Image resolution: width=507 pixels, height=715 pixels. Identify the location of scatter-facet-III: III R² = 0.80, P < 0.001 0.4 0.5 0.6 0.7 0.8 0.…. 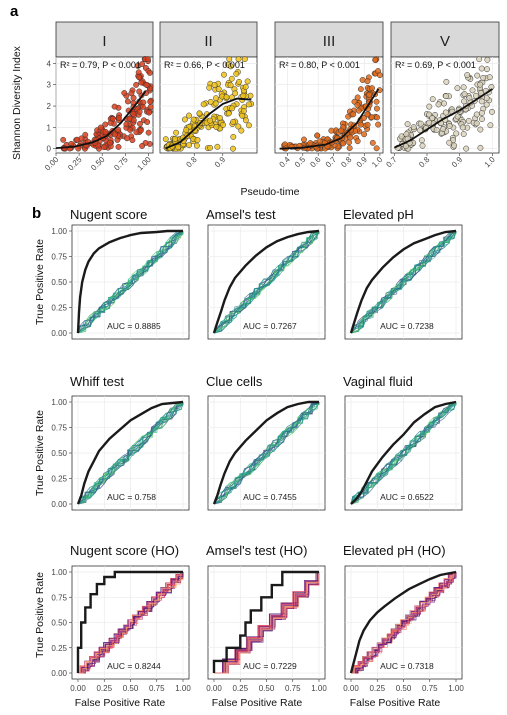
(329, 95).